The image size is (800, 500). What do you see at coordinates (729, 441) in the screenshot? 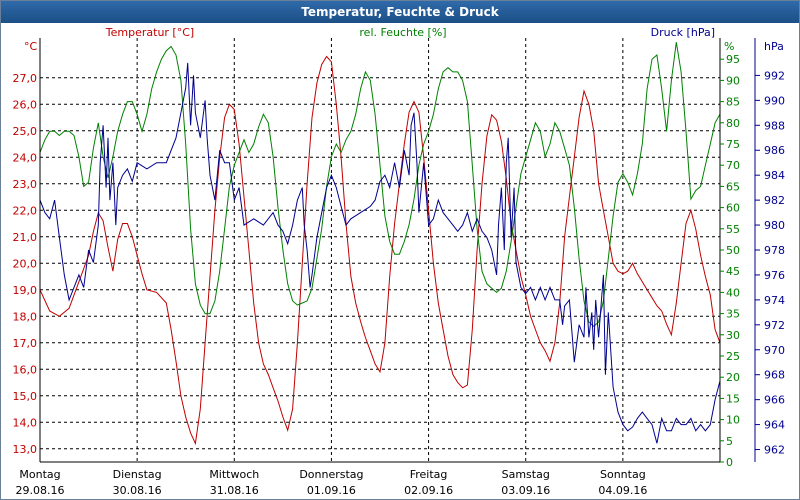
I see `humidity-tick-label: 5` at bounding box center [729, 441].